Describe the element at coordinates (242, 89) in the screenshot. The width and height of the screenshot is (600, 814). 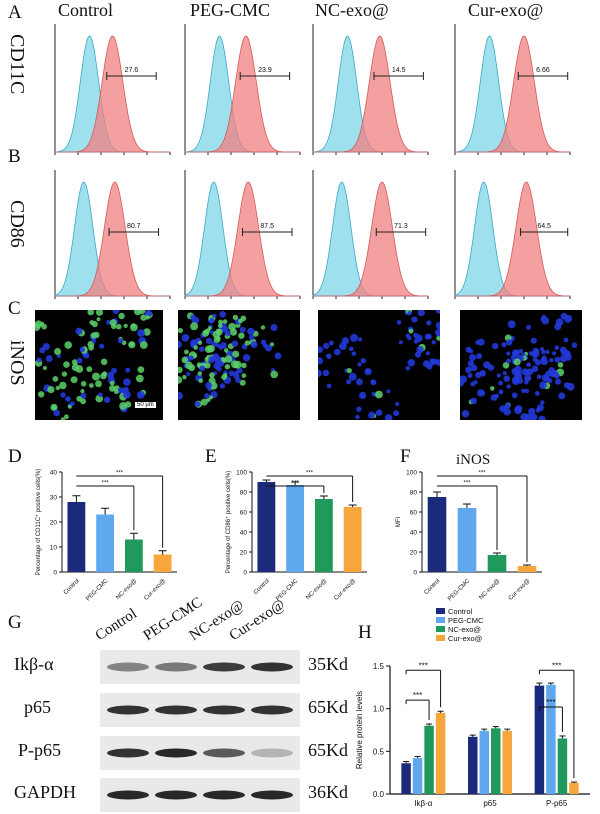
I see `histogram-cd11c-1: 23.9` at that location.